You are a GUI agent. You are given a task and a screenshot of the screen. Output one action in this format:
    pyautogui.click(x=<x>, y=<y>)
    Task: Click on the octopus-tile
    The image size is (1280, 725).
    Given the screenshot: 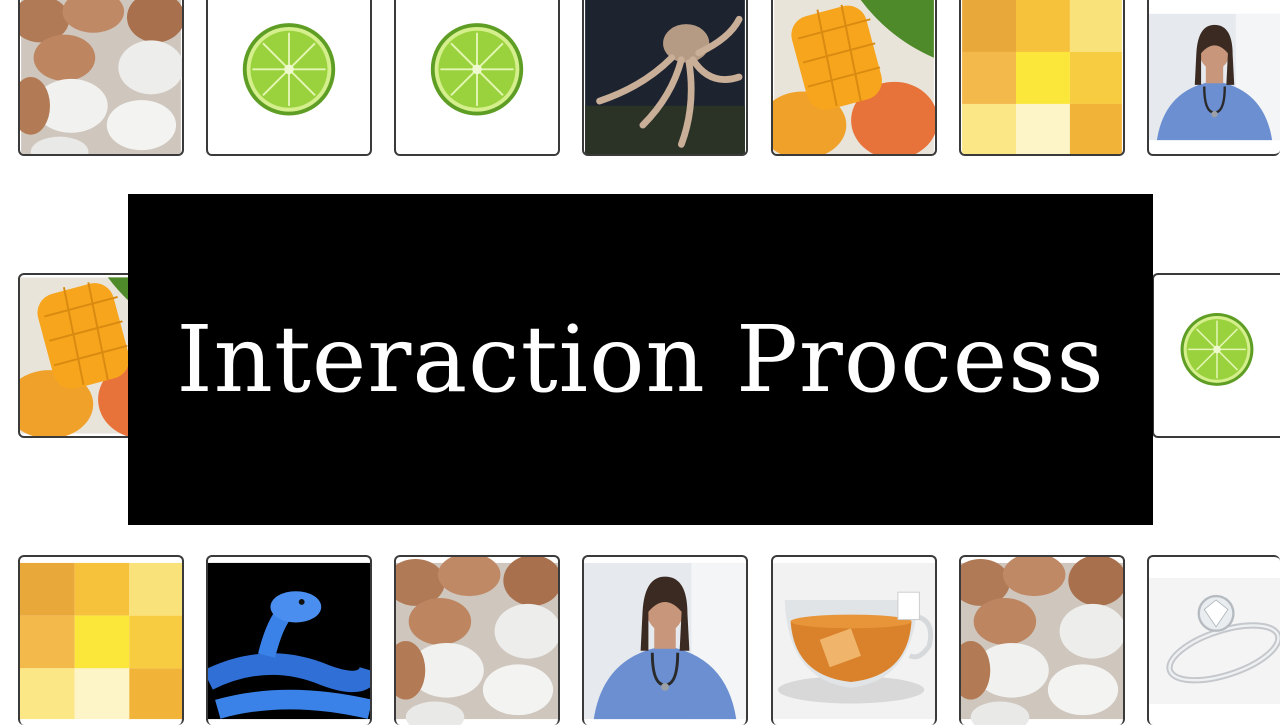 What is the action you would take?
    pyautogui.click(x=665, y=78)
    